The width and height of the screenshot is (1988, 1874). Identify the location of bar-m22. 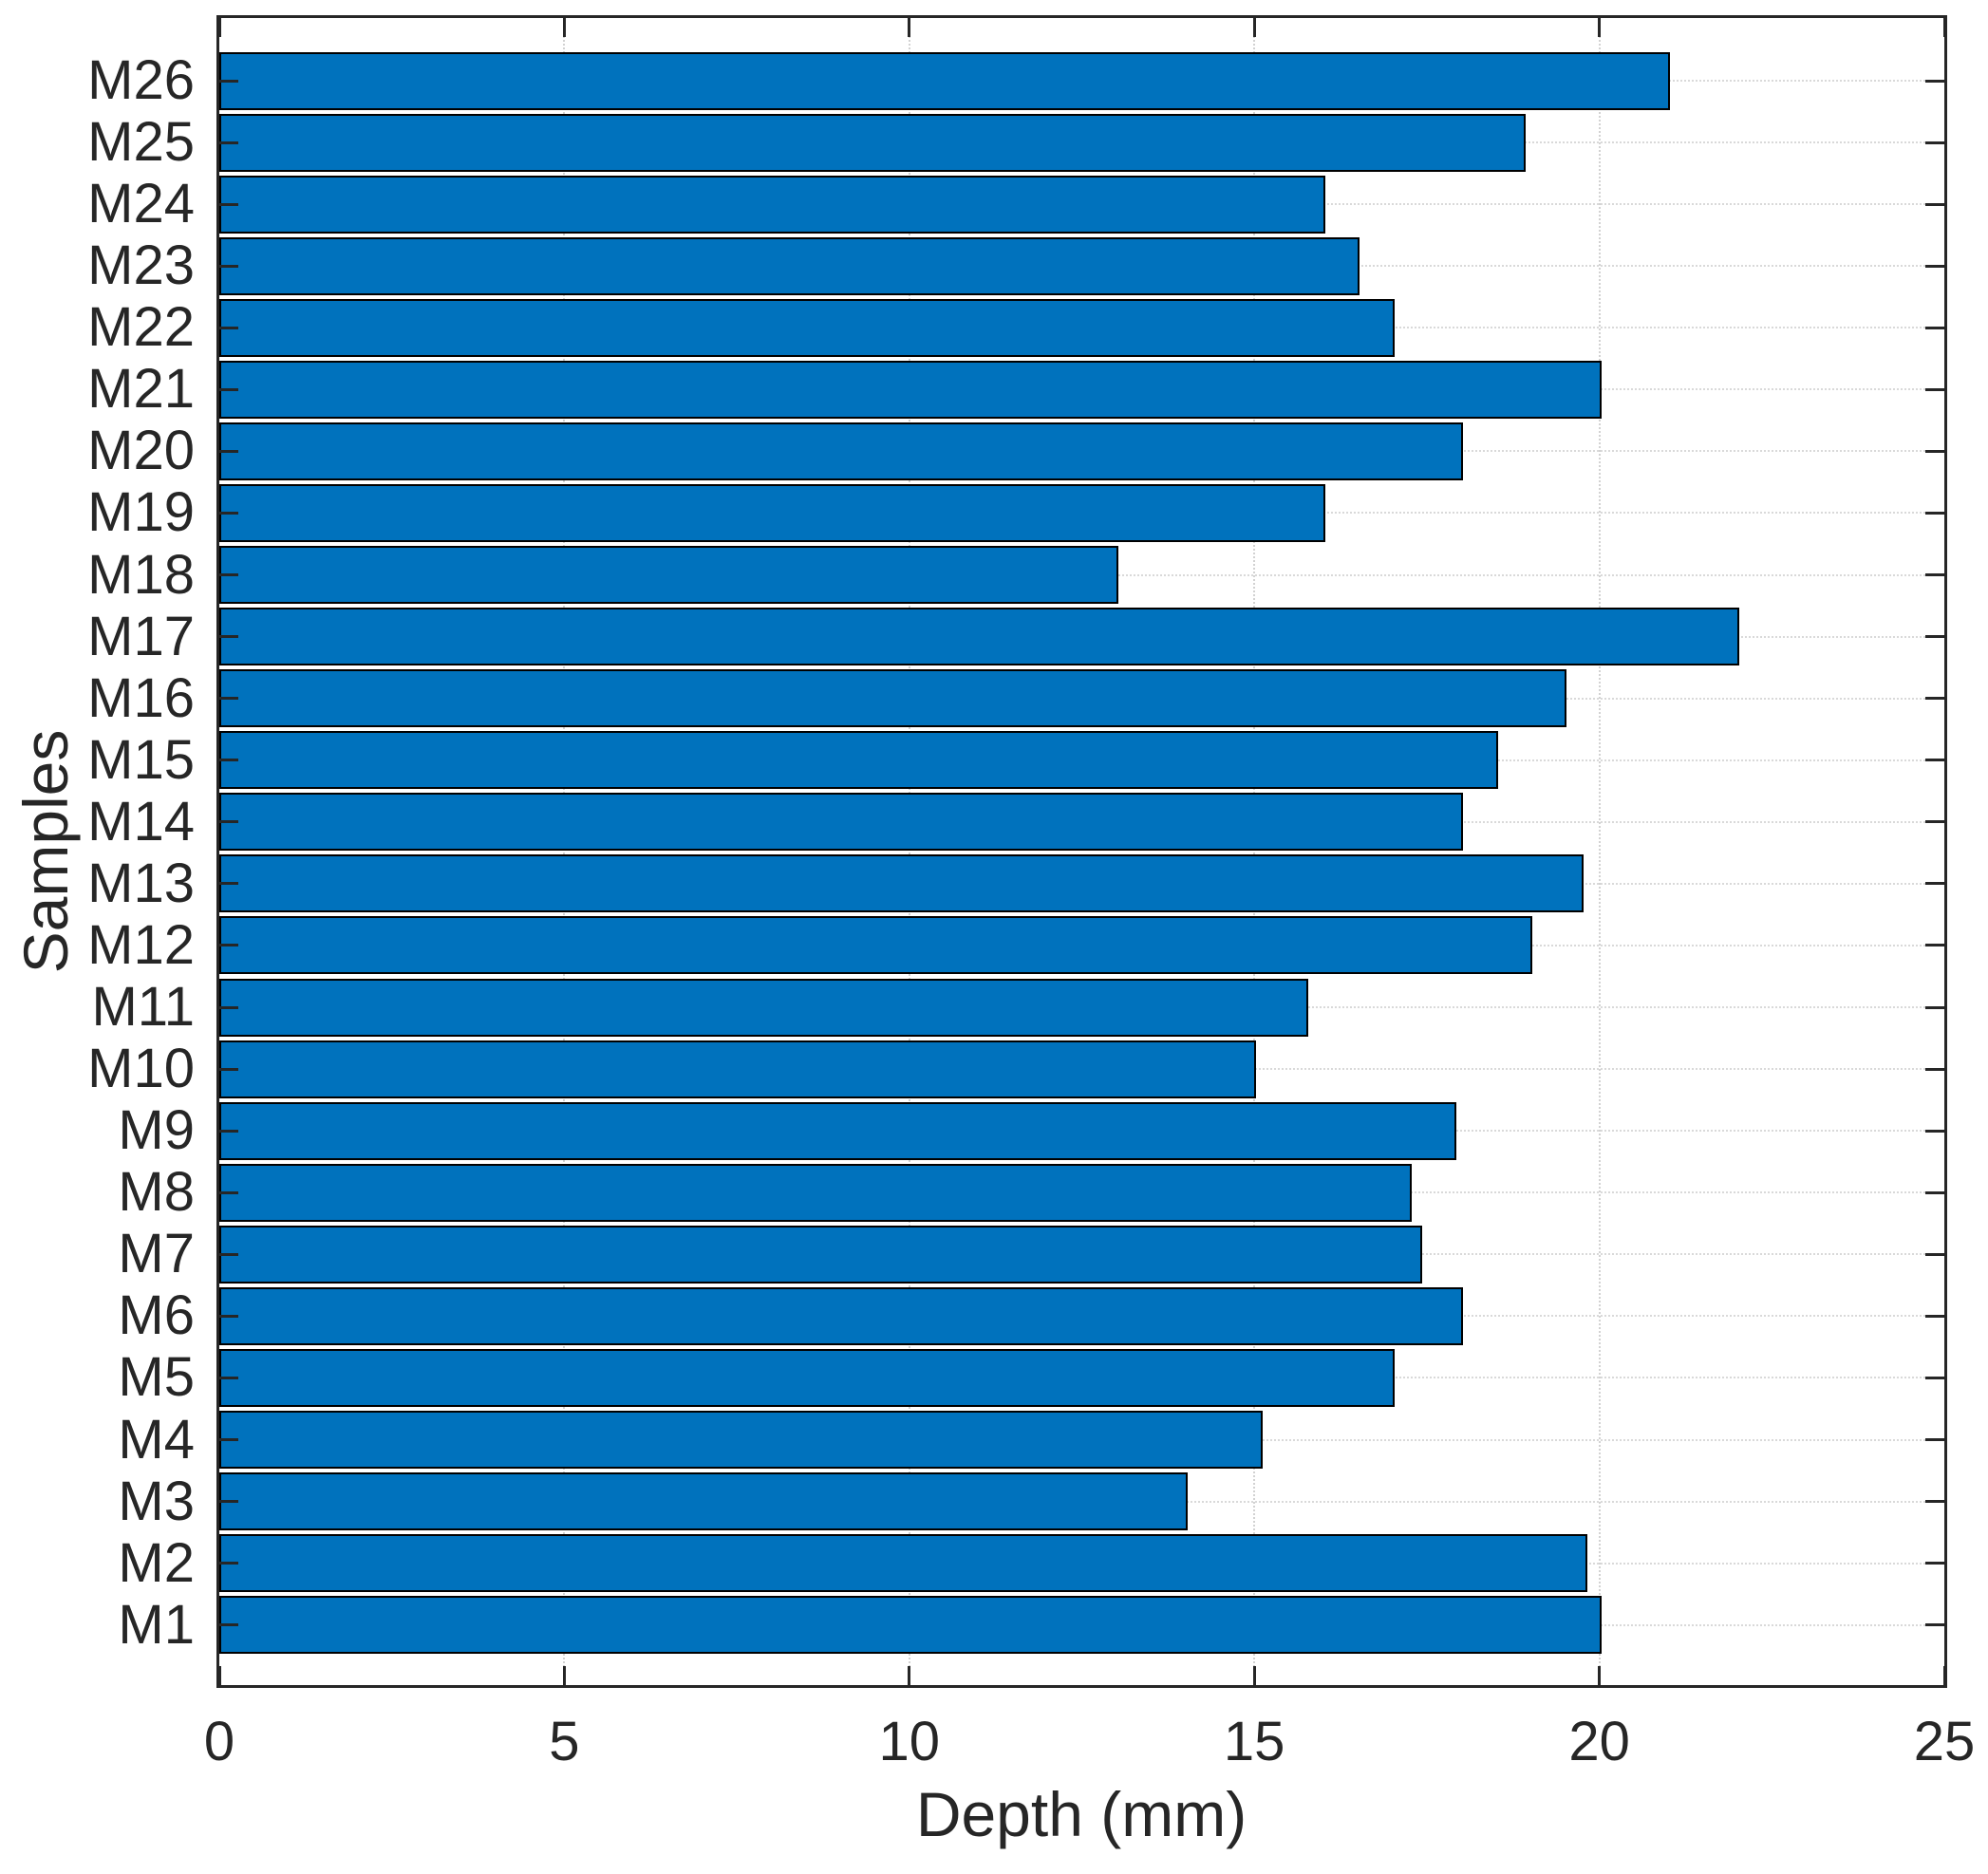
(807, 327).